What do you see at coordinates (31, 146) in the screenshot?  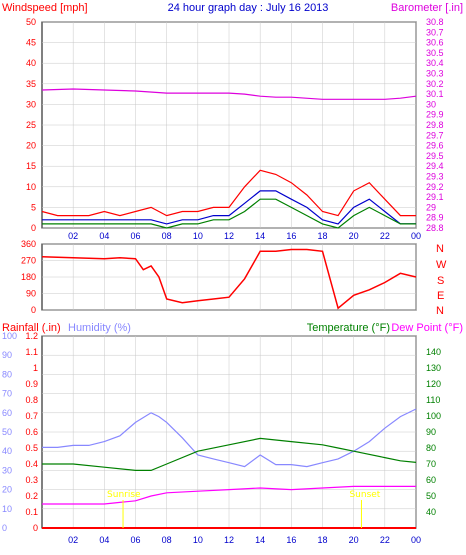 I see `wind-tick-label: 20` at bounding box center [31, 146].